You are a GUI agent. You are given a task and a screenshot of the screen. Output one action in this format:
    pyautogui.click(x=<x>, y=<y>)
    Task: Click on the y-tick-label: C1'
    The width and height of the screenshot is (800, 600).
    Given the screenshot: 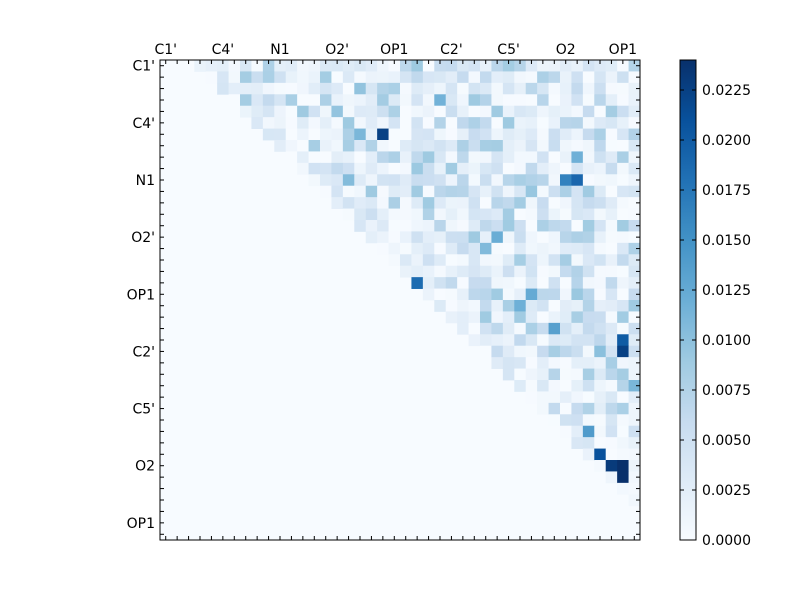 What is the action you would take?
    pyautogui.click(x=143, y=67)
    